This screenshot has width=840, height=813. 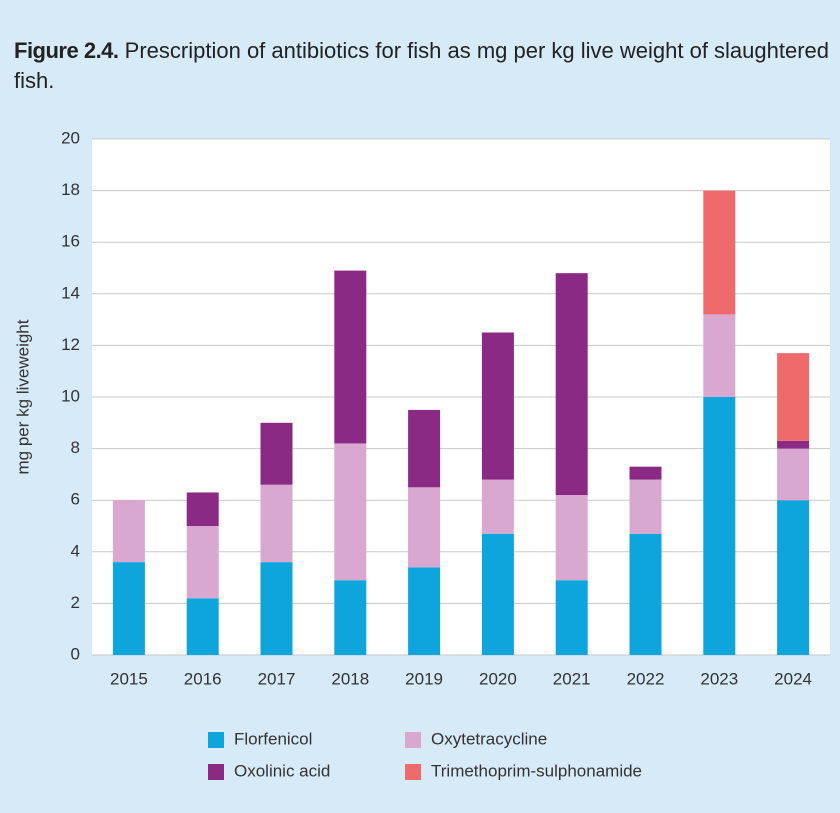 What do you see at coordinates (646, 678) in the screenshot?
I see `x-tick-label: 2022` at bounding box center [646, 678].